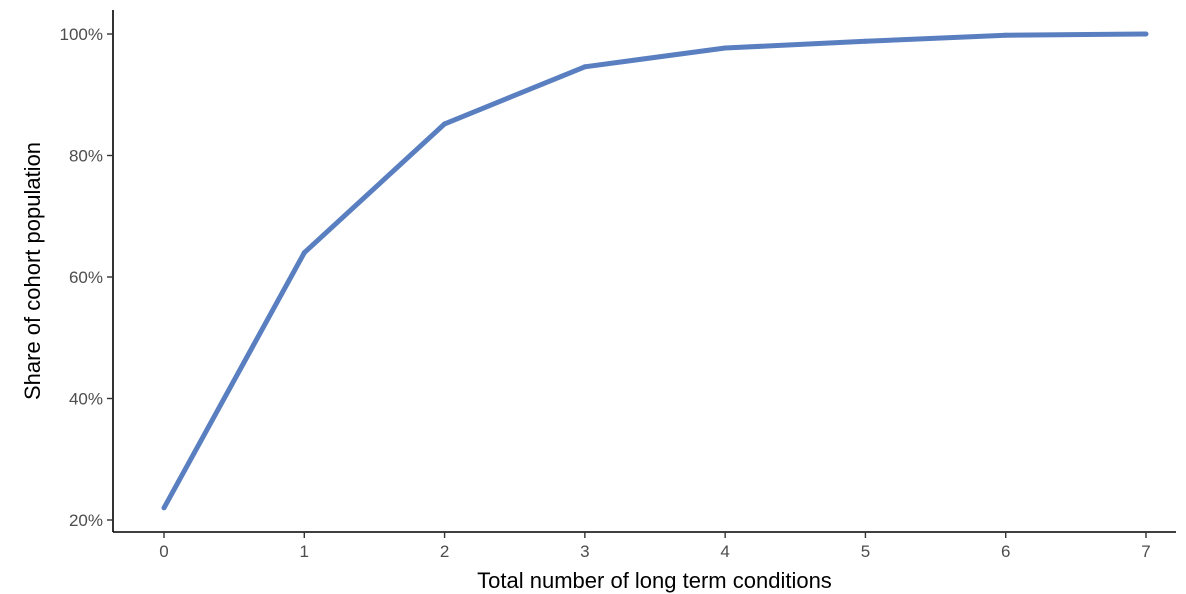 The width and height of the screenshot is (1186, 594). Describe the element at coordinates (86, 520) in the screenshot. I see `y-tick-label: 20%` at that location.